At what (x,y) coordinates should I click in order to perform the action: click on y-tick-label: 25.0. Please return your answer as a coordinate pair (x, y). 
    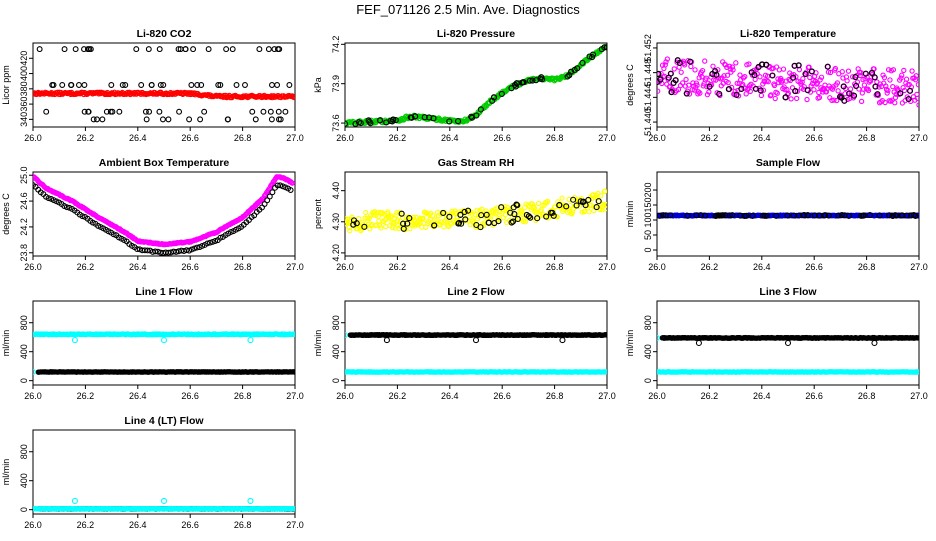
    Looking at the image, I should click on (24, 175).